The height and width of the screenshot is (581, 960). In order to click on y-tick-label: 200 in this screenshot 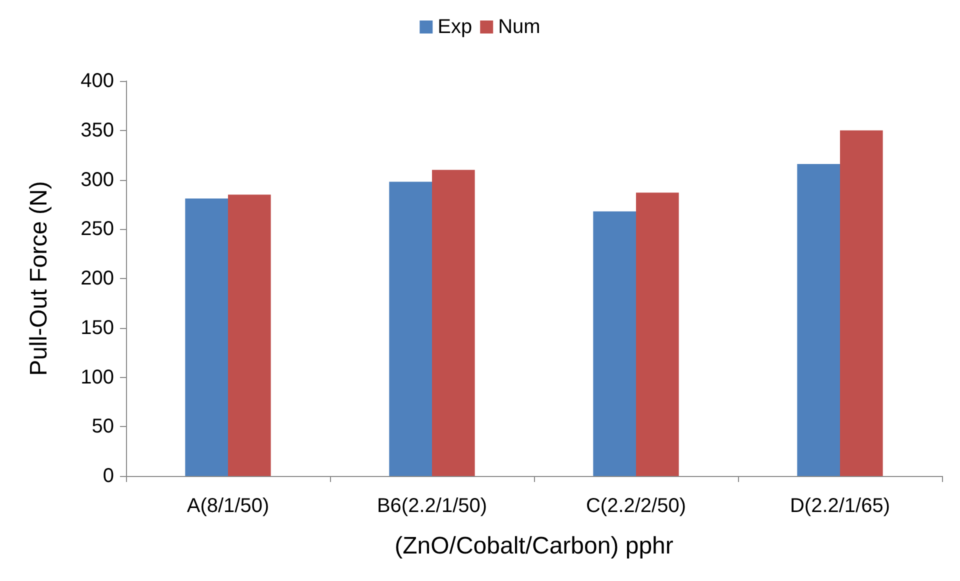, I will do `click(97, 279)`.